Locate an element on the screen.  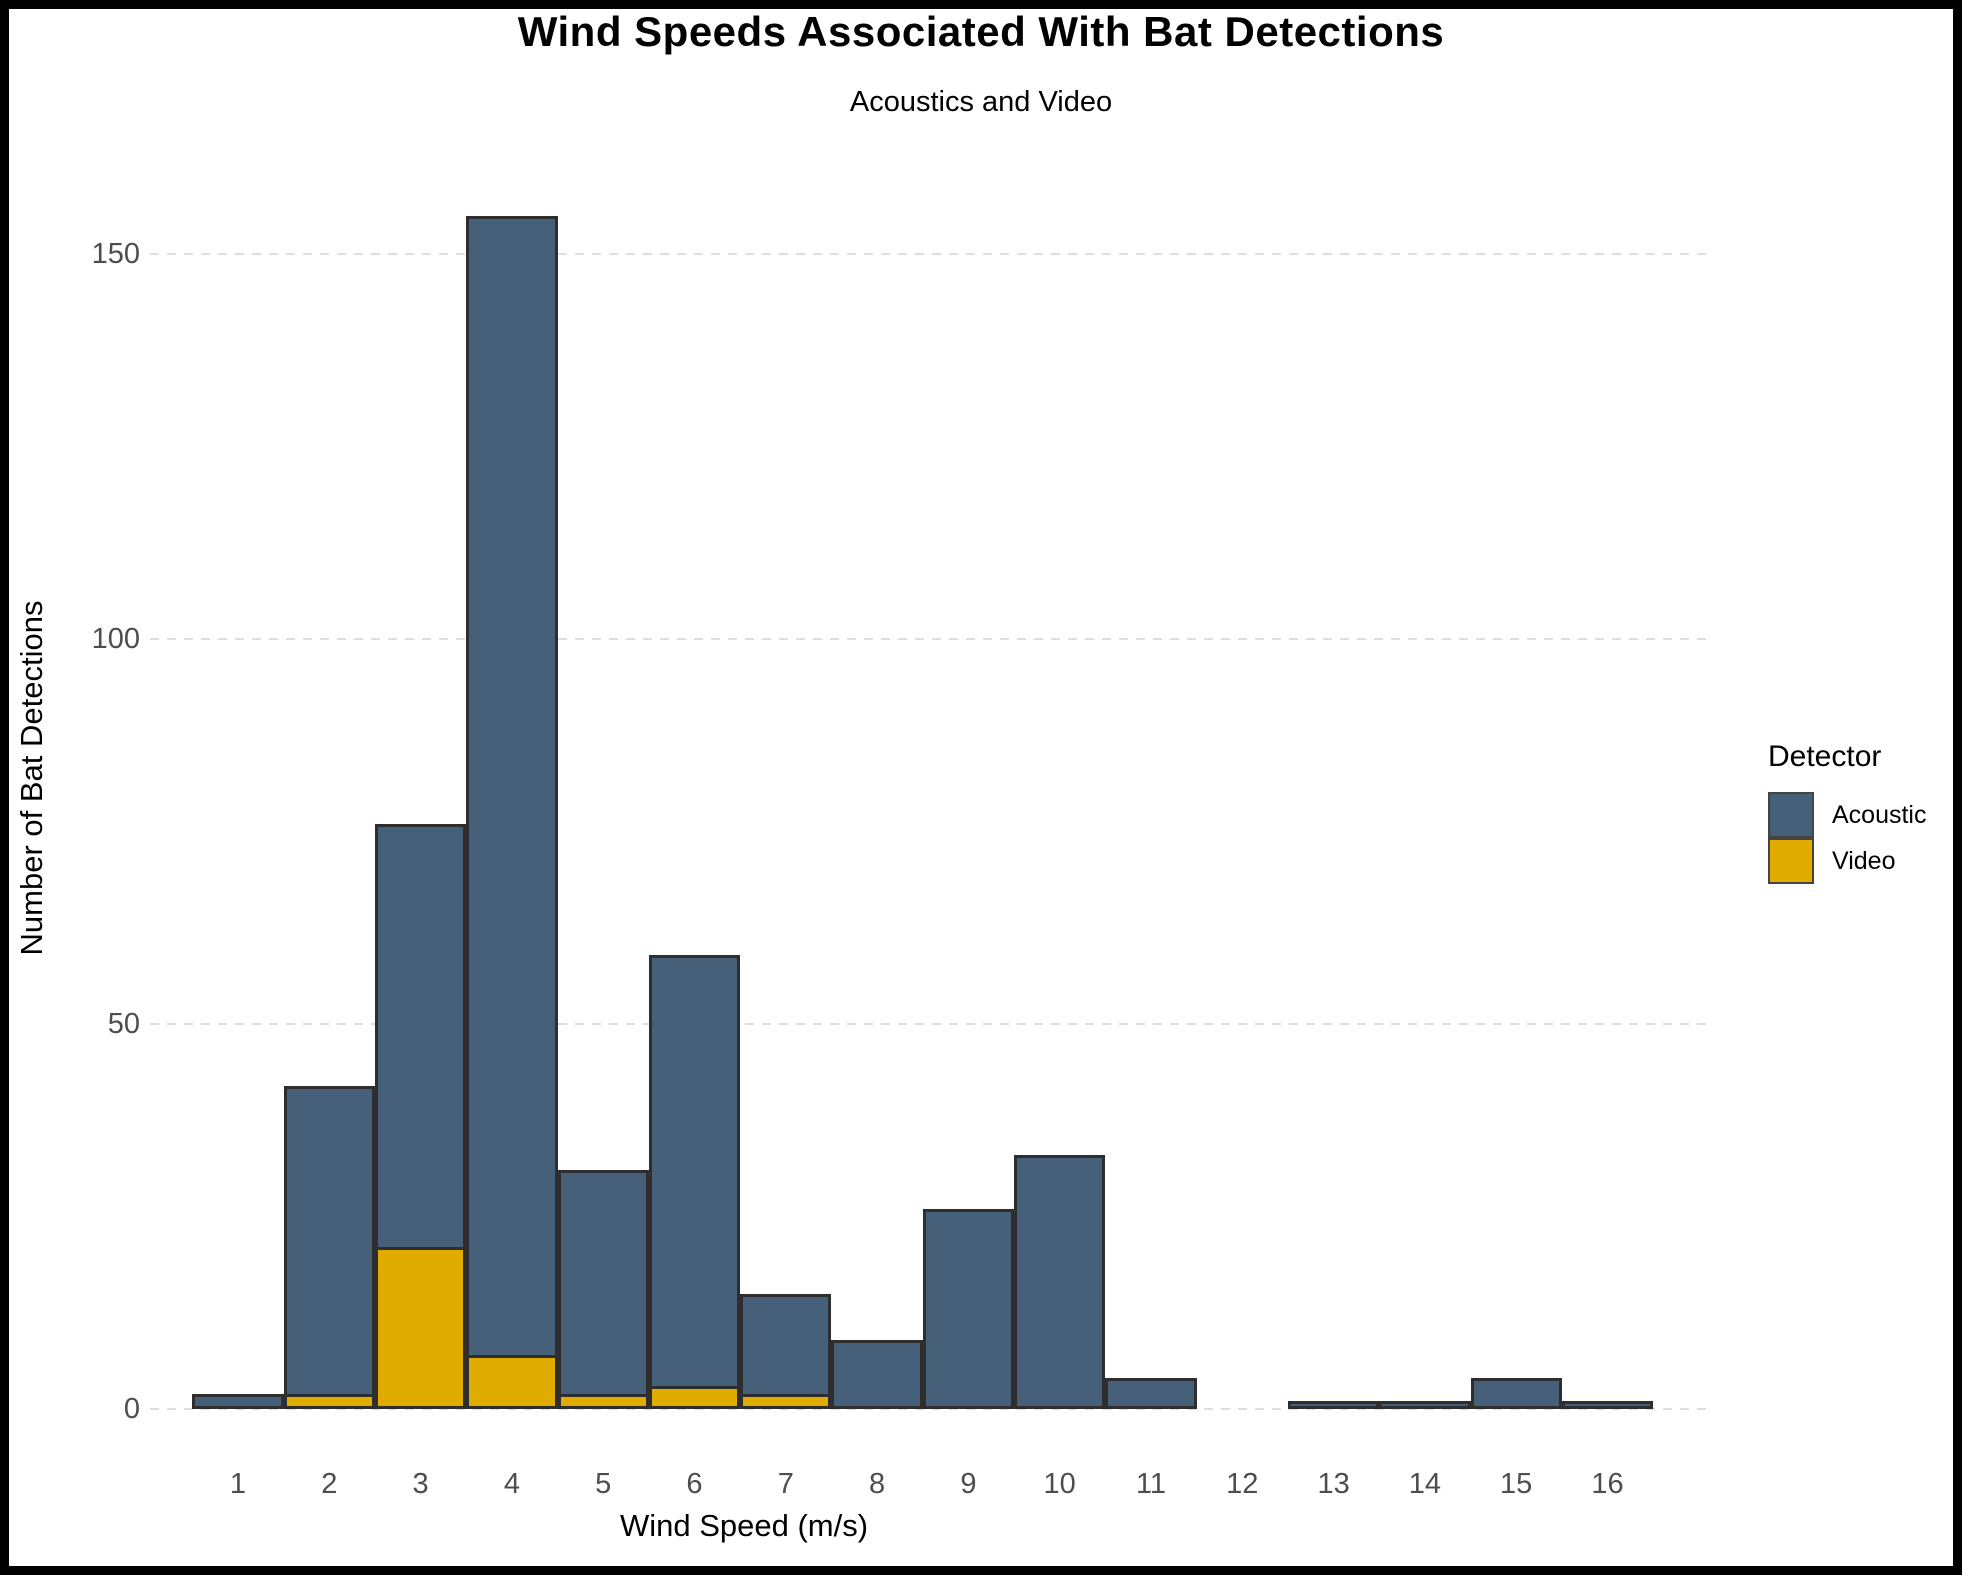
legend-label-acoustic: Acoustic is located at coordinates (1879, 814).